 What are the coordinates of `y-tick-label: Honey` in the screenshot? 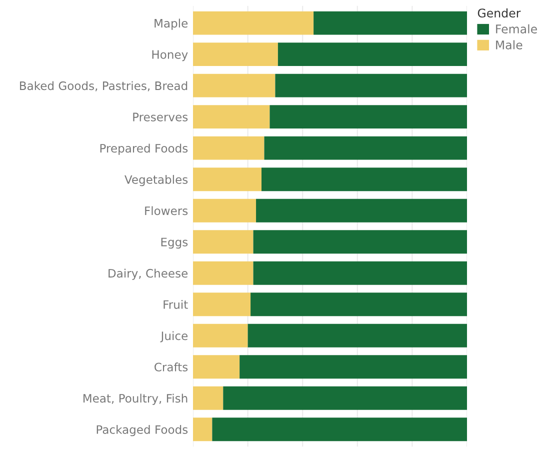 It's located at (170, 56).